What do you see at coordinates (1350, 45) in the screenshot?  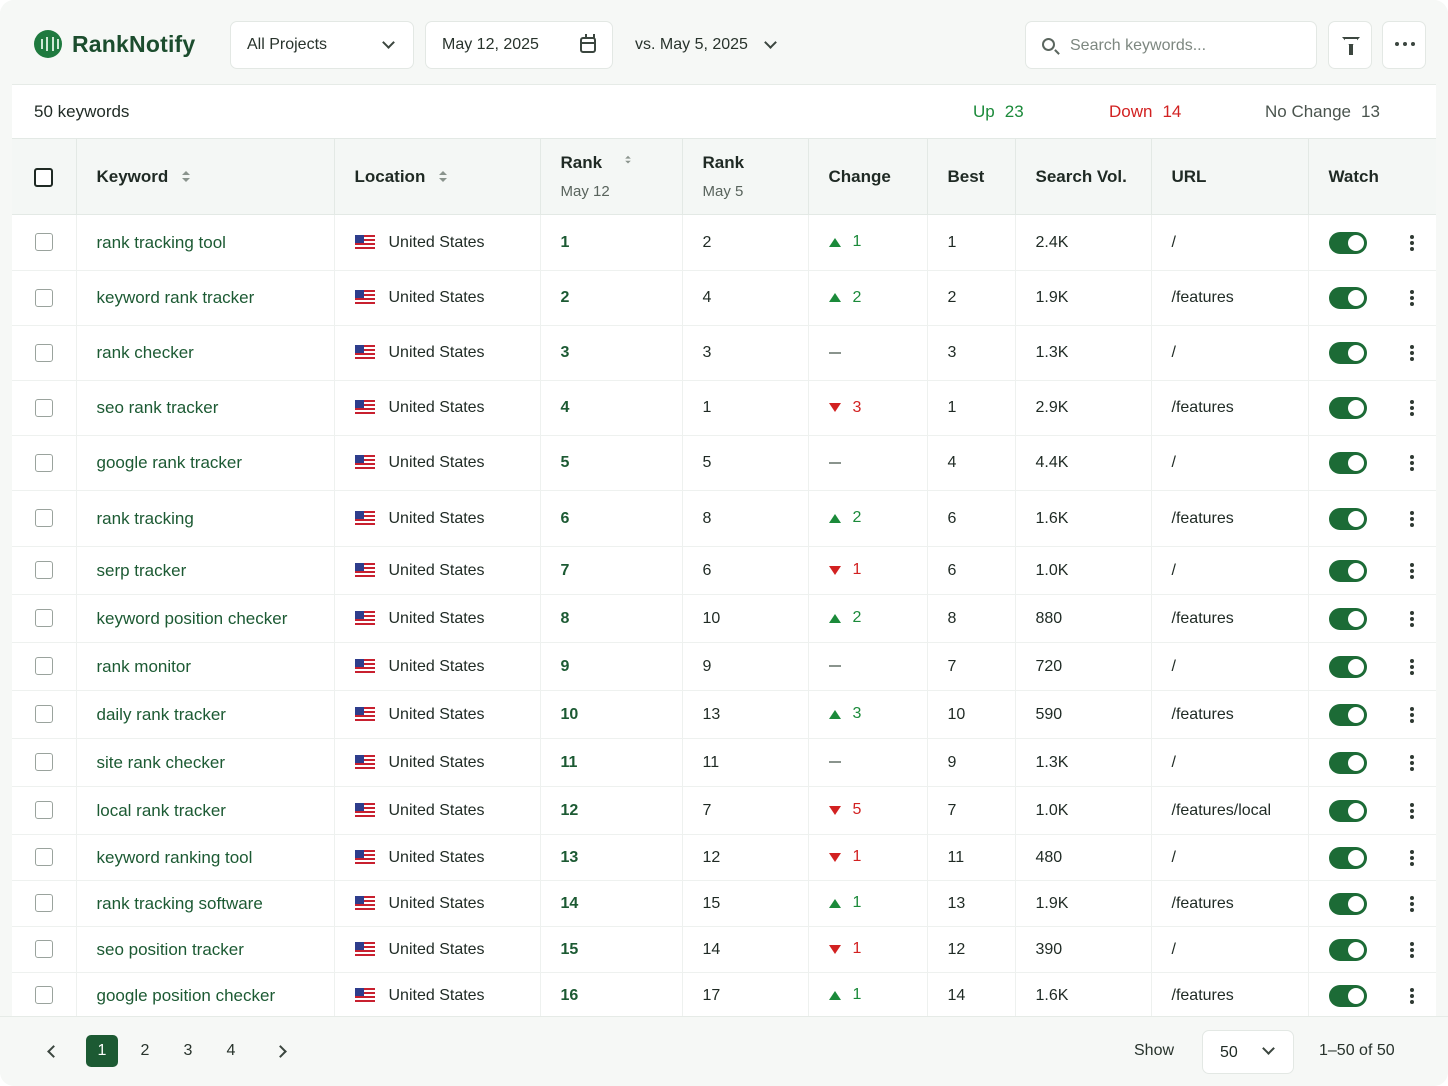 I see `filter-button` at bounding box center [1350, 45].